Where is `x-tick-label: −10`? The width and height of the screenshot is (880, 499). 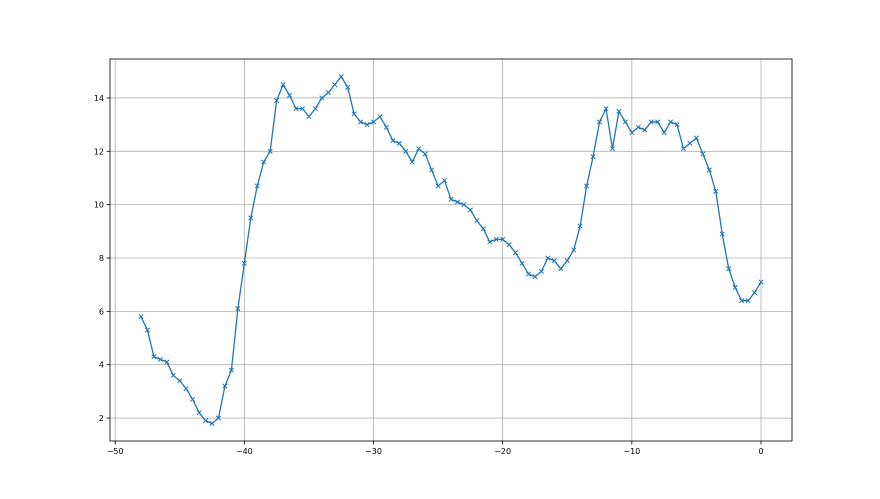 x-tick-label: −10 is located at coordinates (631, 451).